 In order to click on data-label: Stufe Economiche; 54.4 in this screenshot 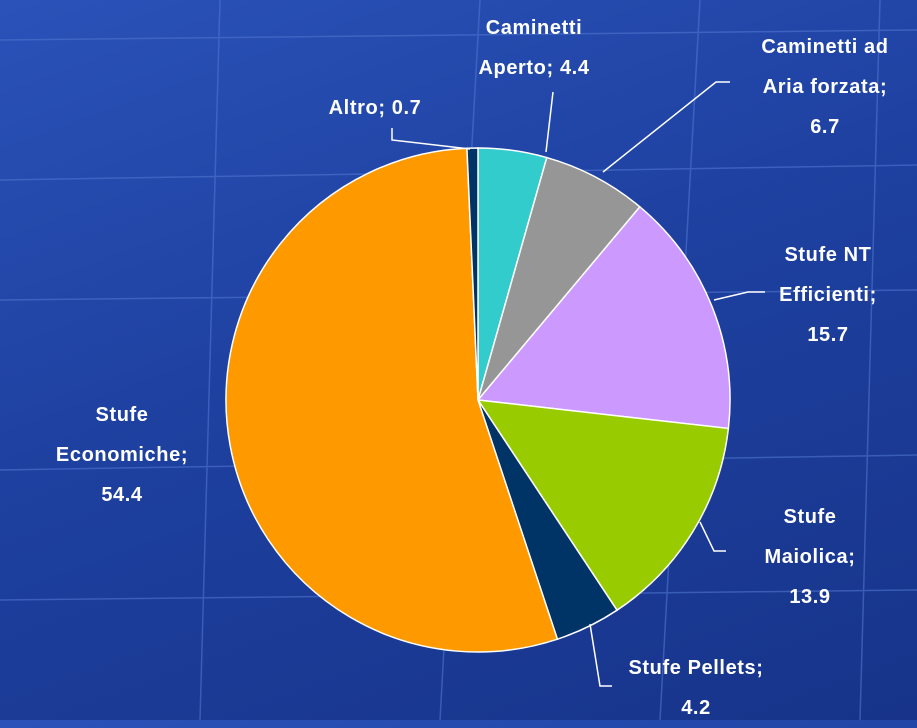, I will do `click(122, 455)`.